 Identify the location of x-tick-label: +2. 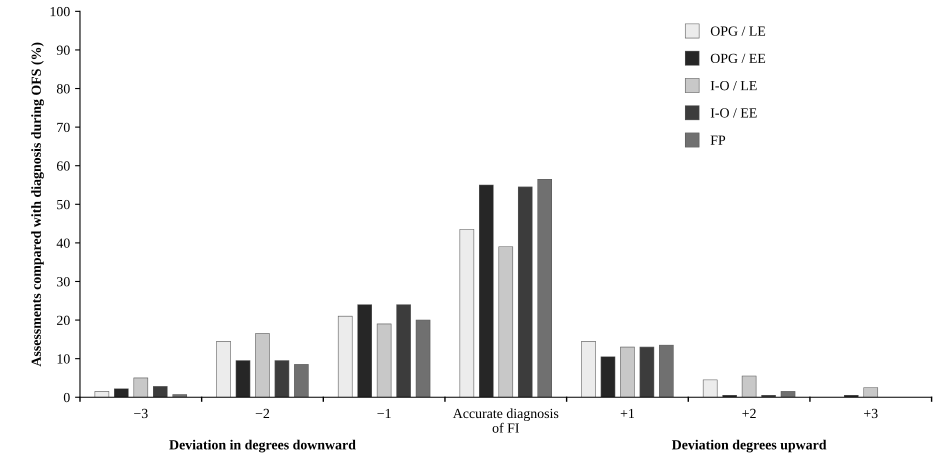
(749, 413).